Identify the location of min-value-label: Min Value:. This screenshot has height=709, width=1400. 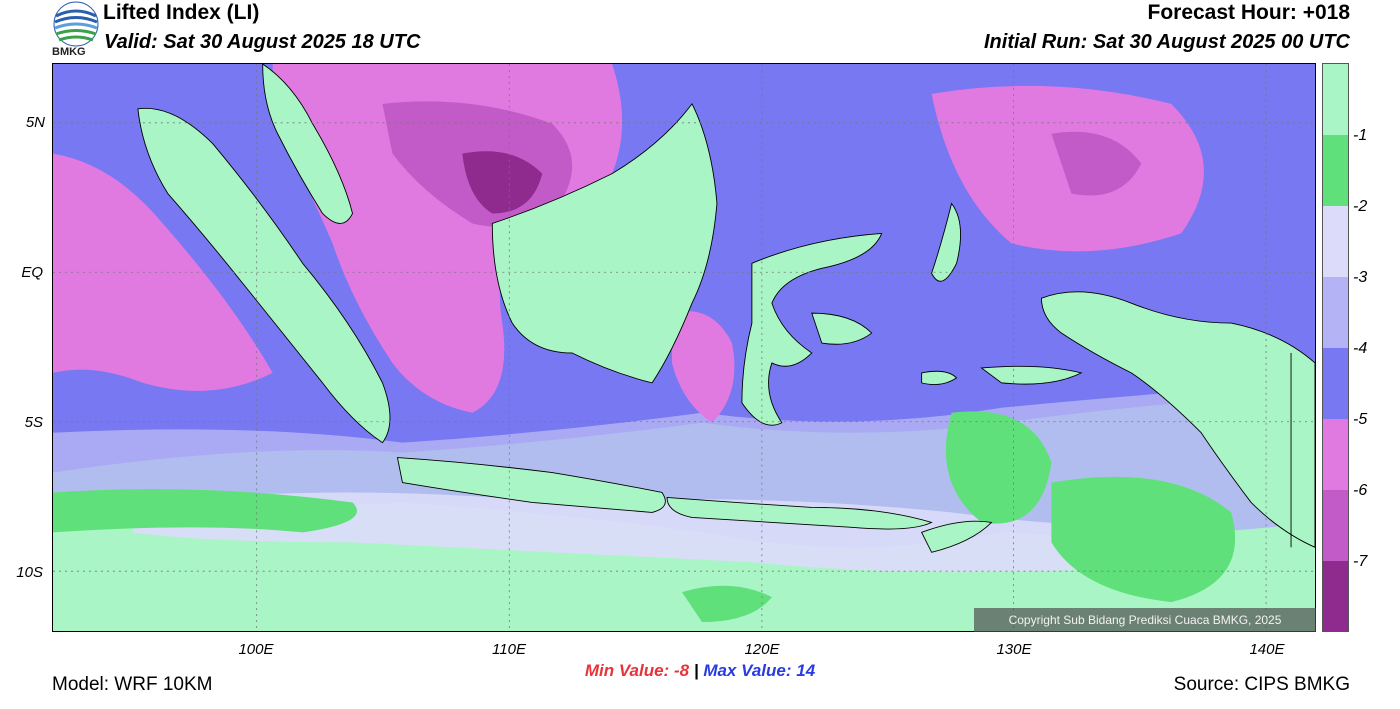
(627, 670).